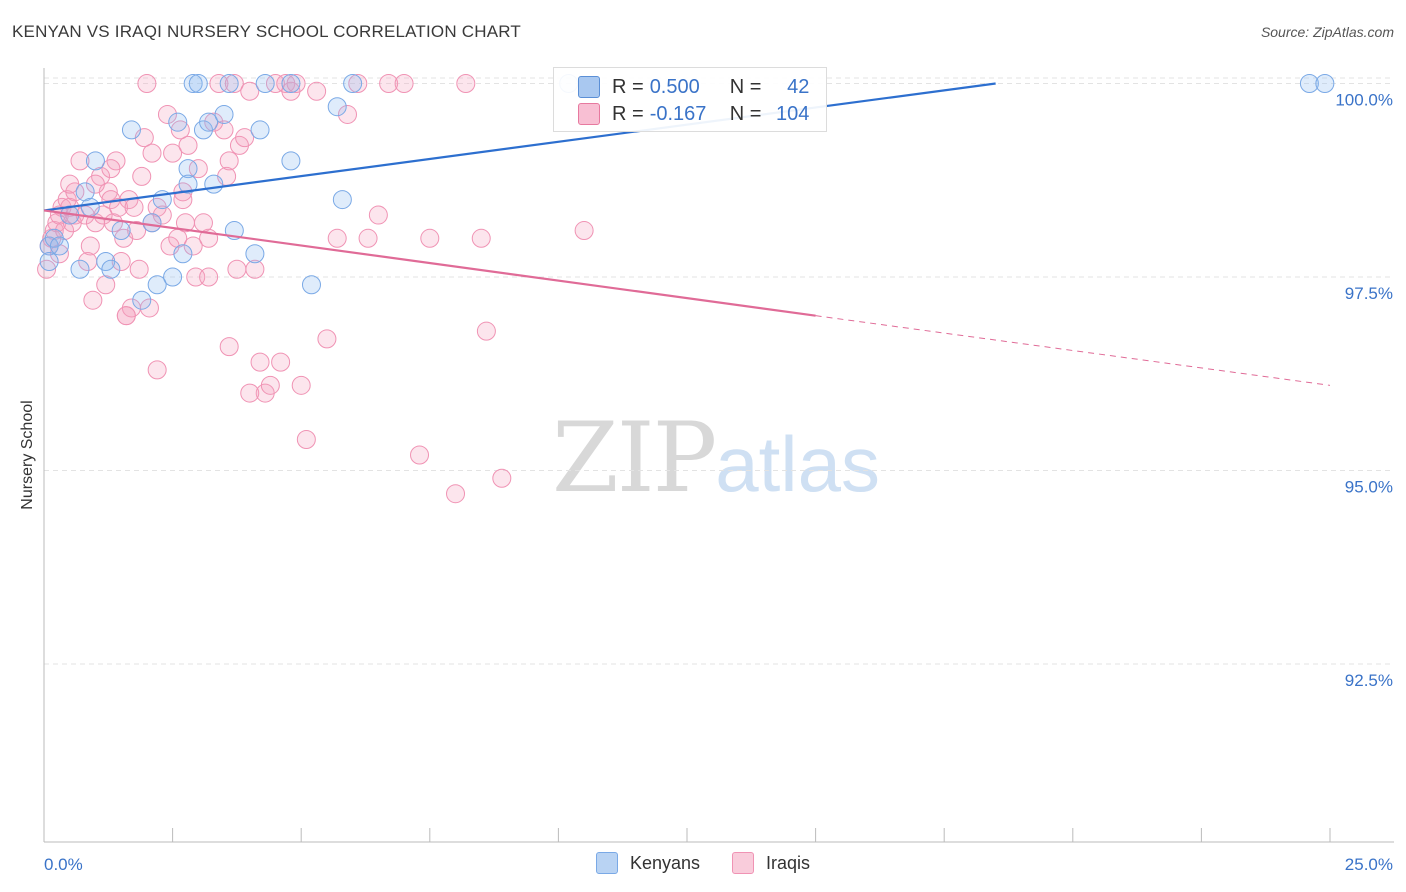 This screenshot has width=1406, height=892. Describe the element at coordinates (1327, 32) in the screenshot. I see `chart-source: Source: ZipAtlas.com` at that location.